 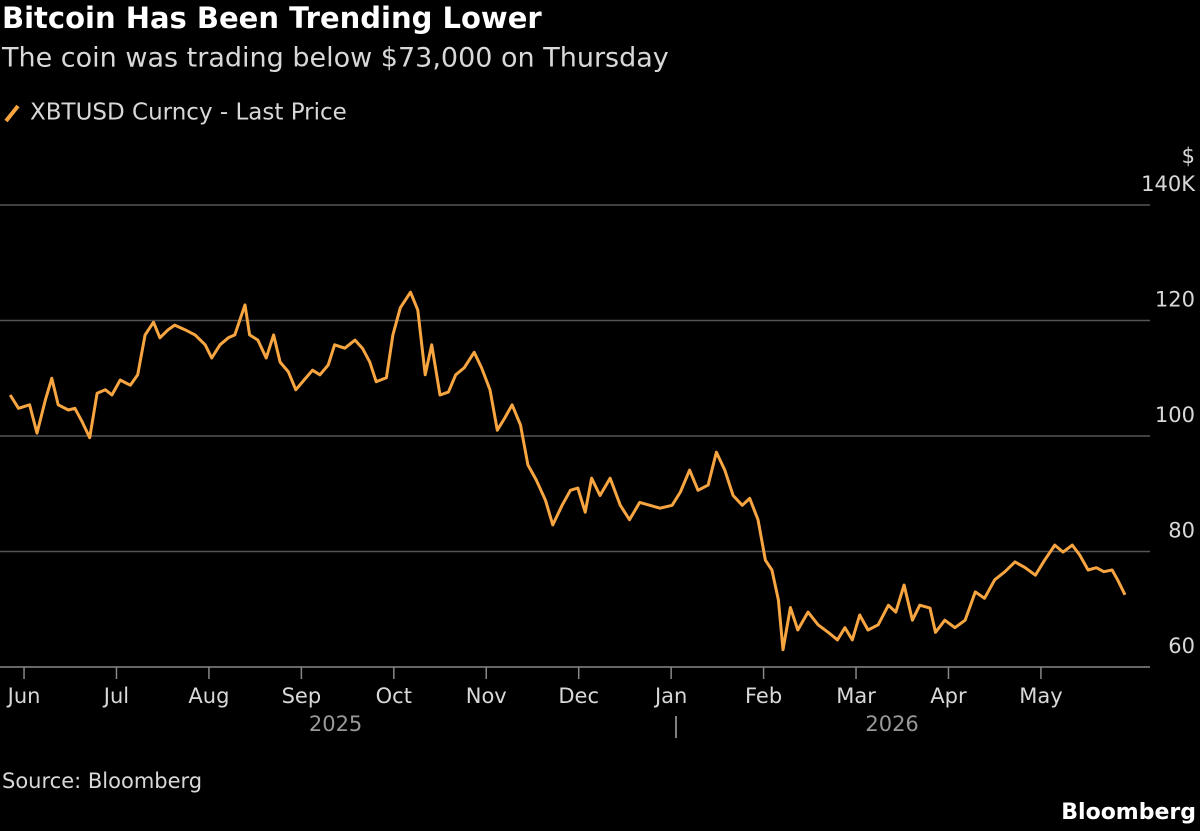 What do you see at coordinates (856, 696) in the screenshot?
I see `x-tick-label: Mar` at bounding box center [856, 696].